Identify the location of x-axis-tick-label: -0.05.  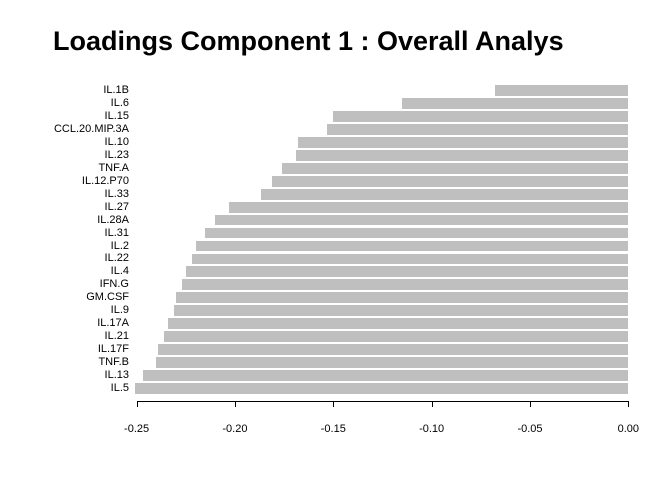
(530, 429).